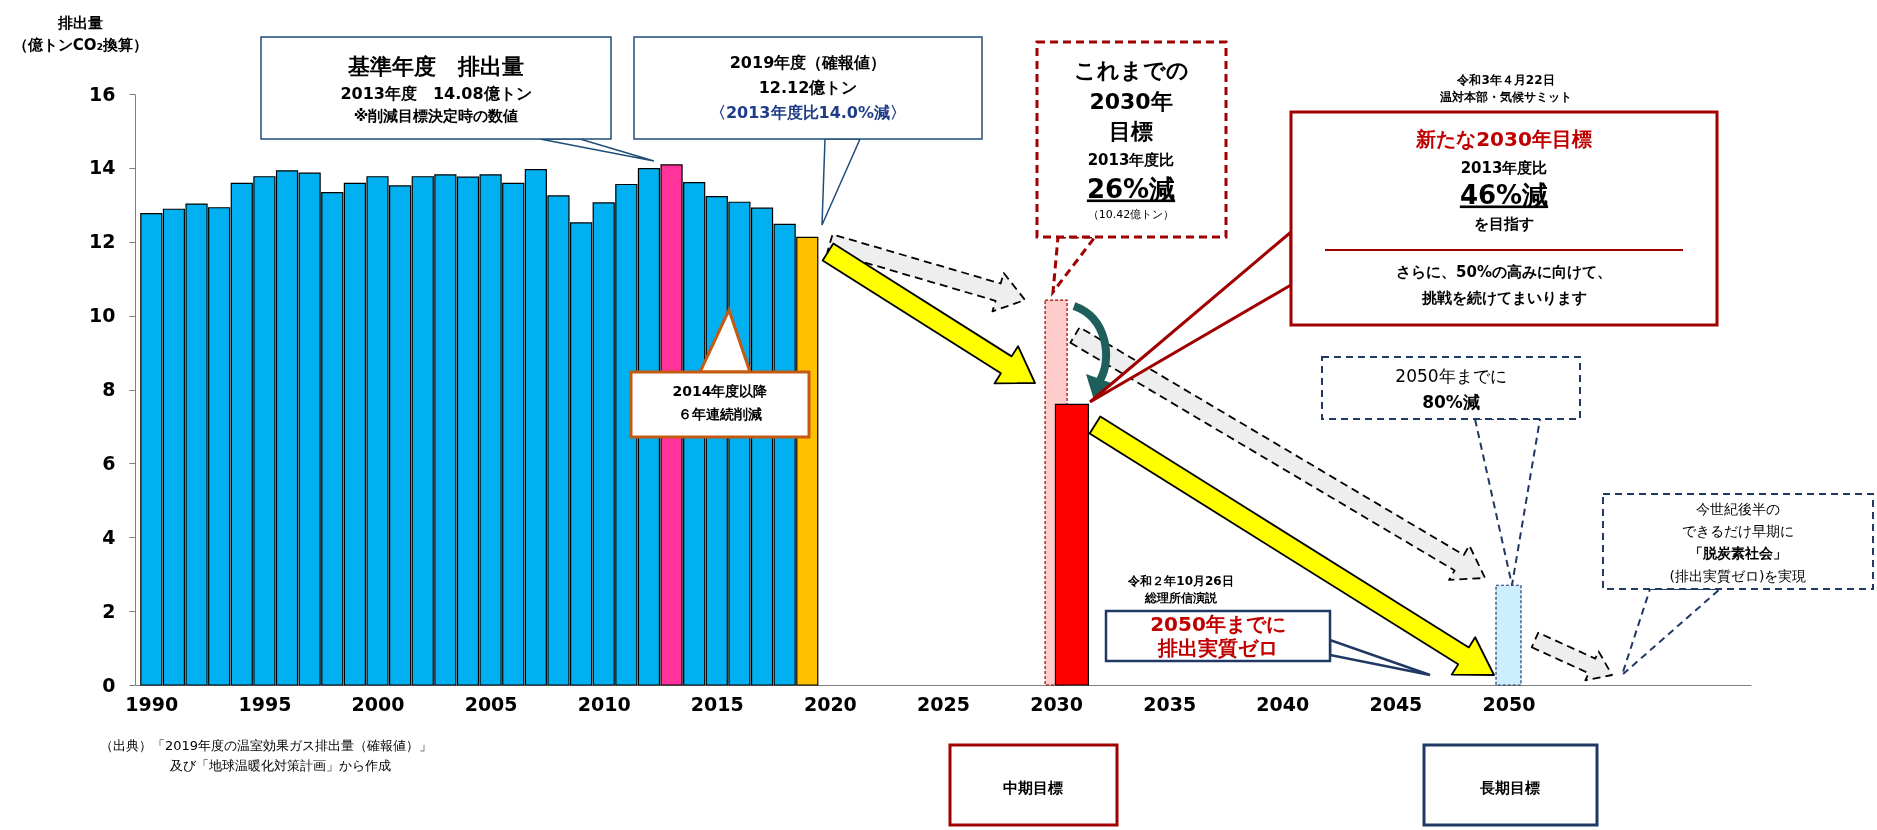 The height and width of the screenshot is (830, 1877). What do you see at coordinates (1505, 79) in the screenshot?
I see `text: 令和3年４月22日` at bounding box center [1505, 79].